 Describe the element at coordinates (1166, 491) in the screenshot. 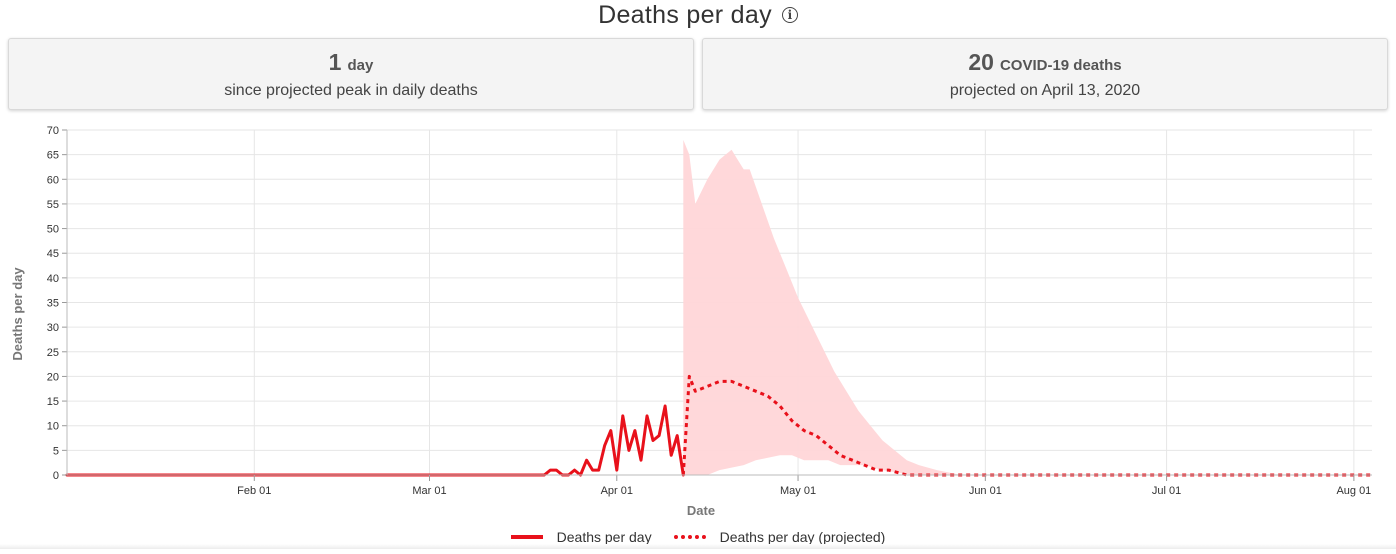

I see `x-tick-label: Jul 01` at that location.